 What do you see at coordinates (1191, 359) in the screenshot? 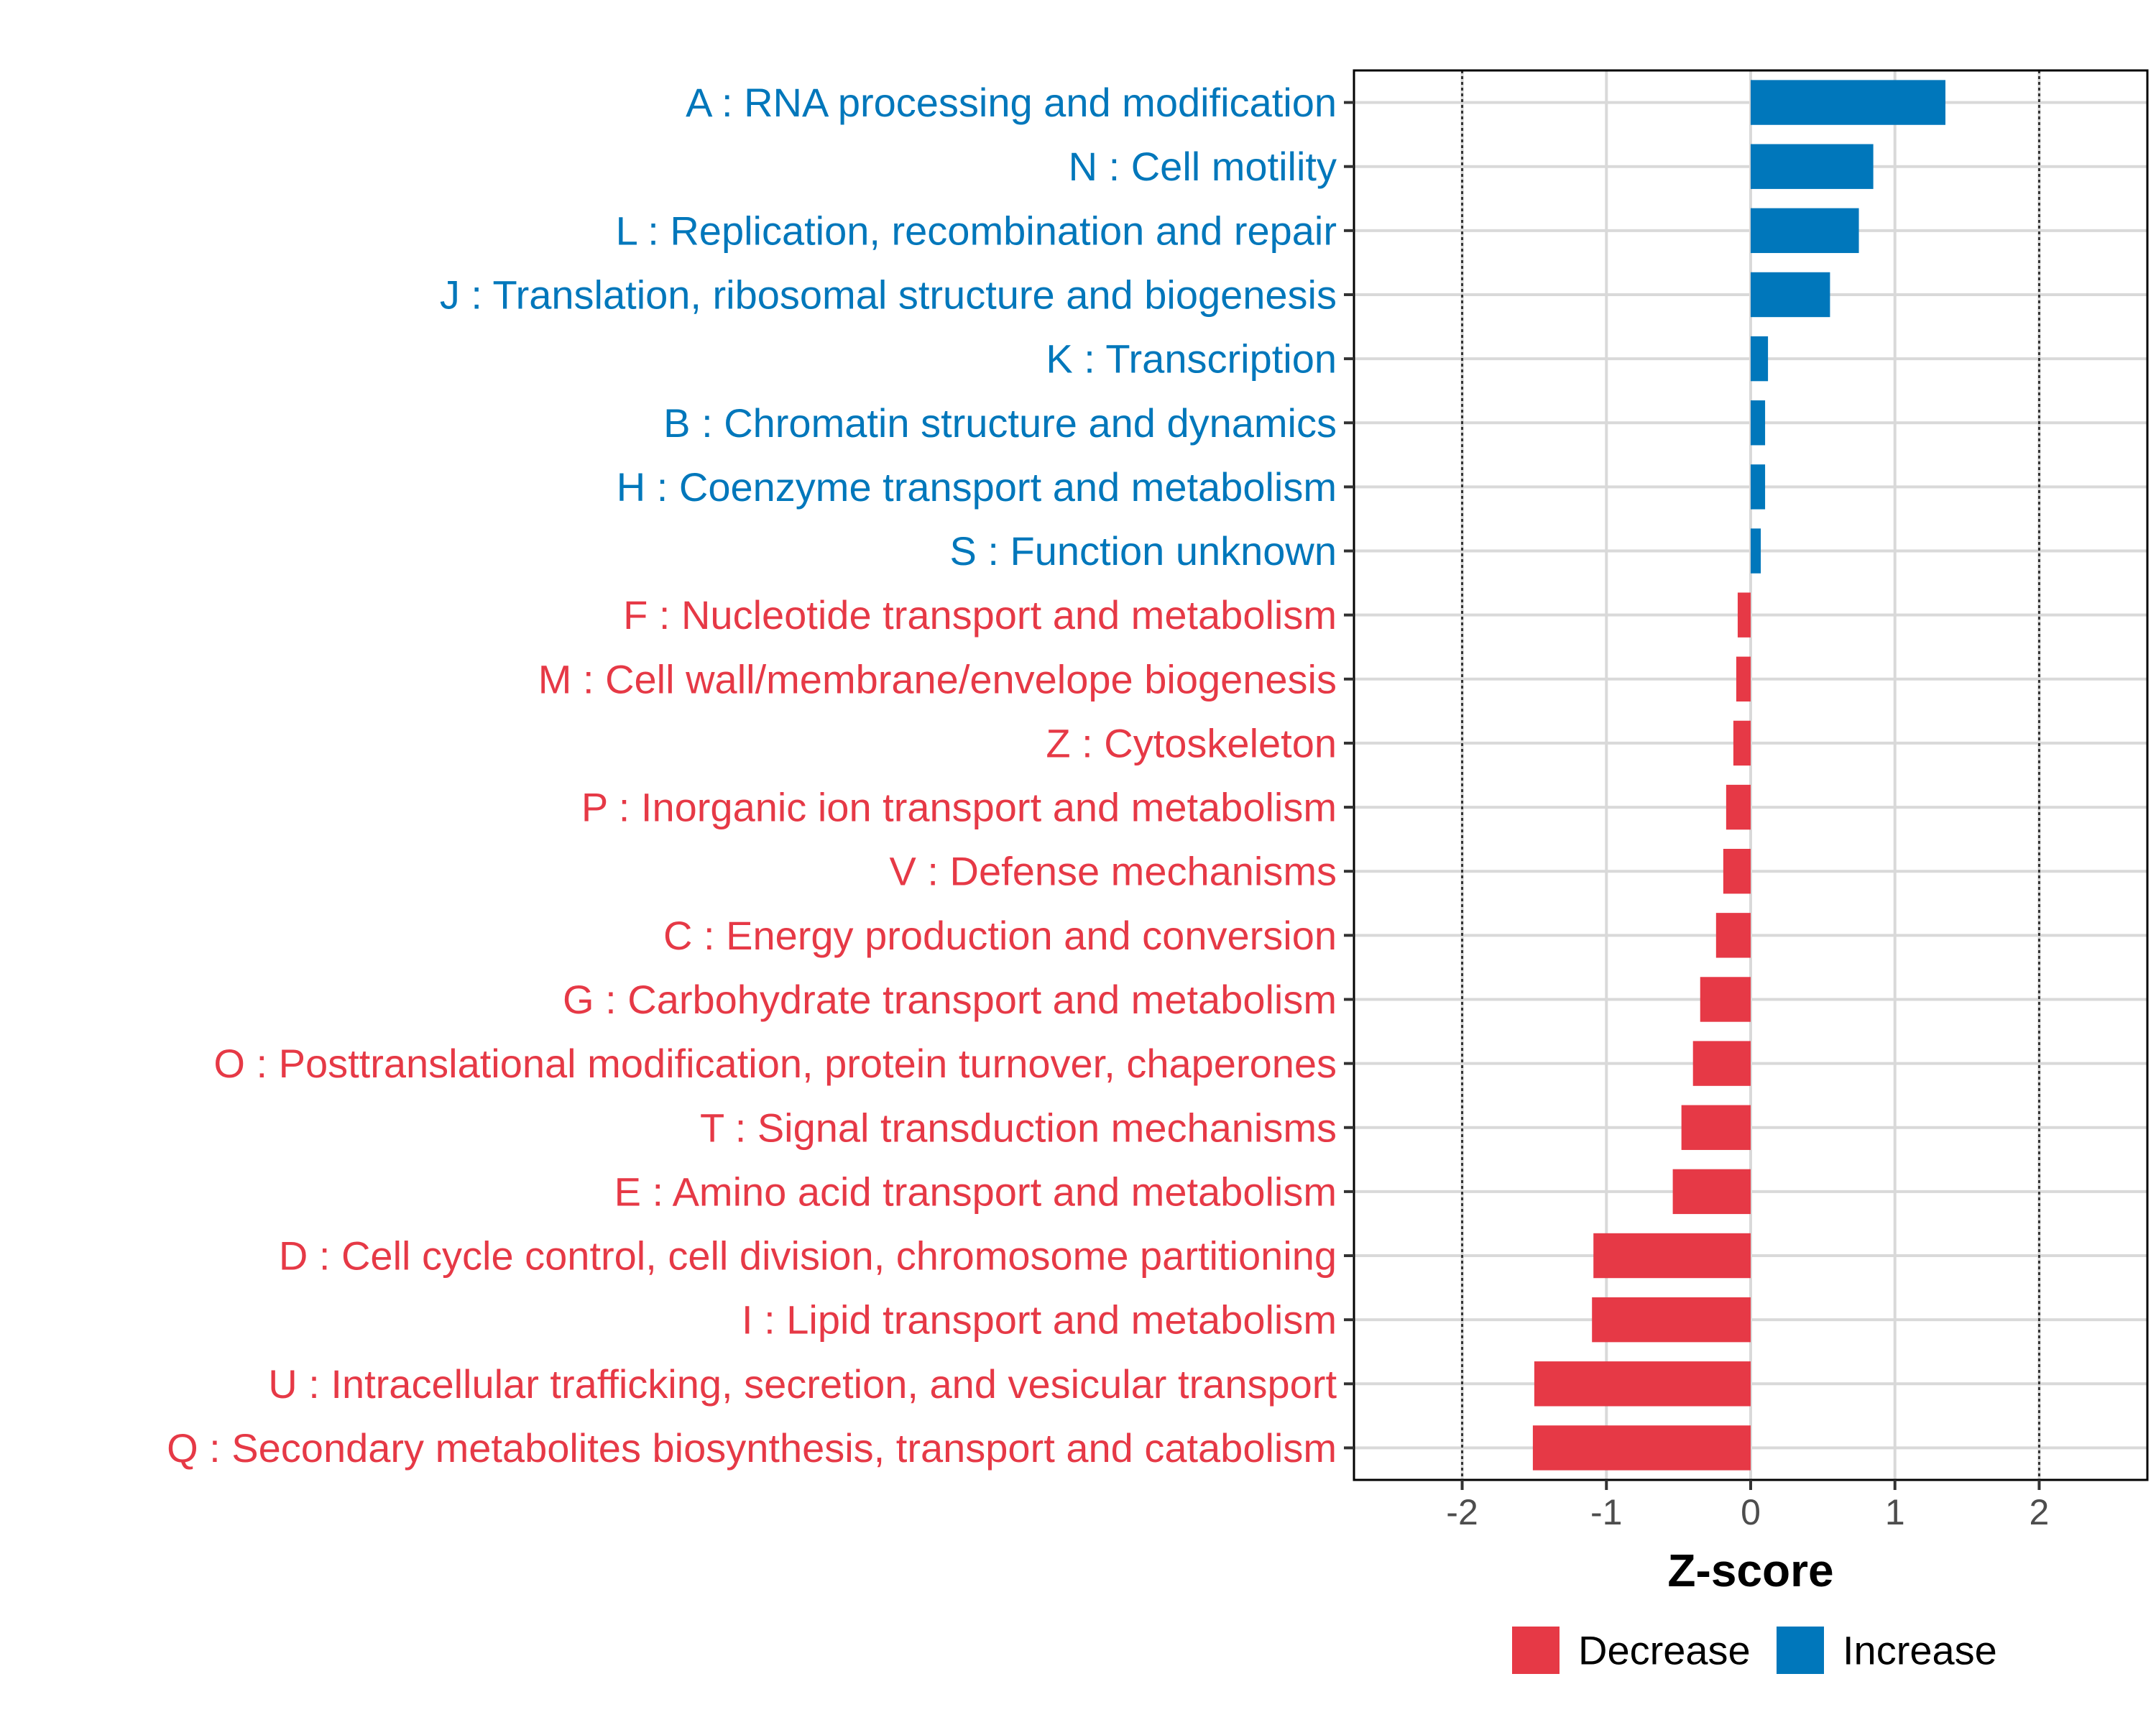
I see `category-label: K : Transcription` at bounding box center [1191, 359].